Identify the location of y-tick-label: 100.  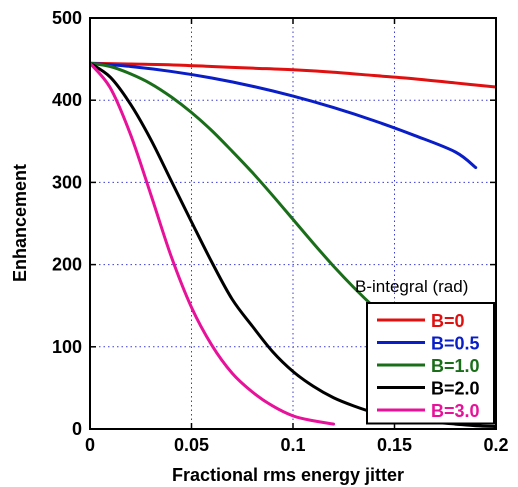
(67, 347).